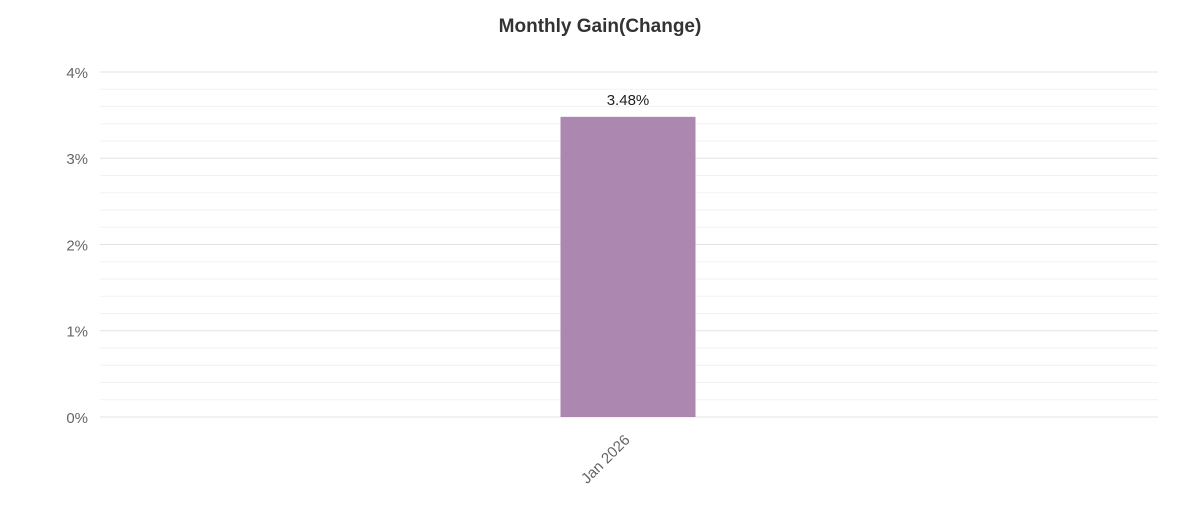 This screenshot has height=529, width=1200. What do you see at coordinates (77, 245) in the screenshot?
I see `y-tick-label: 2%` at bounding box center [77, 245].